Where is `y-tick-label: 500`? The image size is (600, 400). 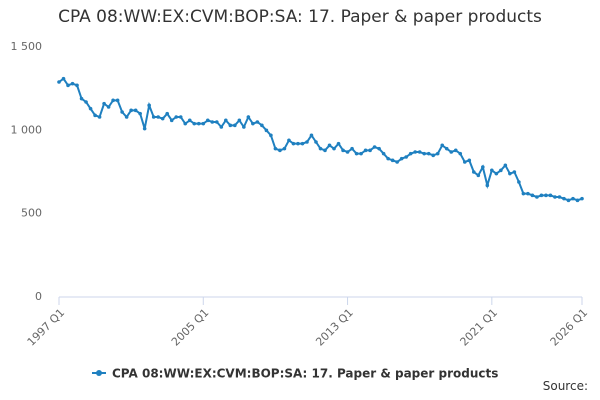 y-tick-label: 500 is located at coordinates (31, 213).